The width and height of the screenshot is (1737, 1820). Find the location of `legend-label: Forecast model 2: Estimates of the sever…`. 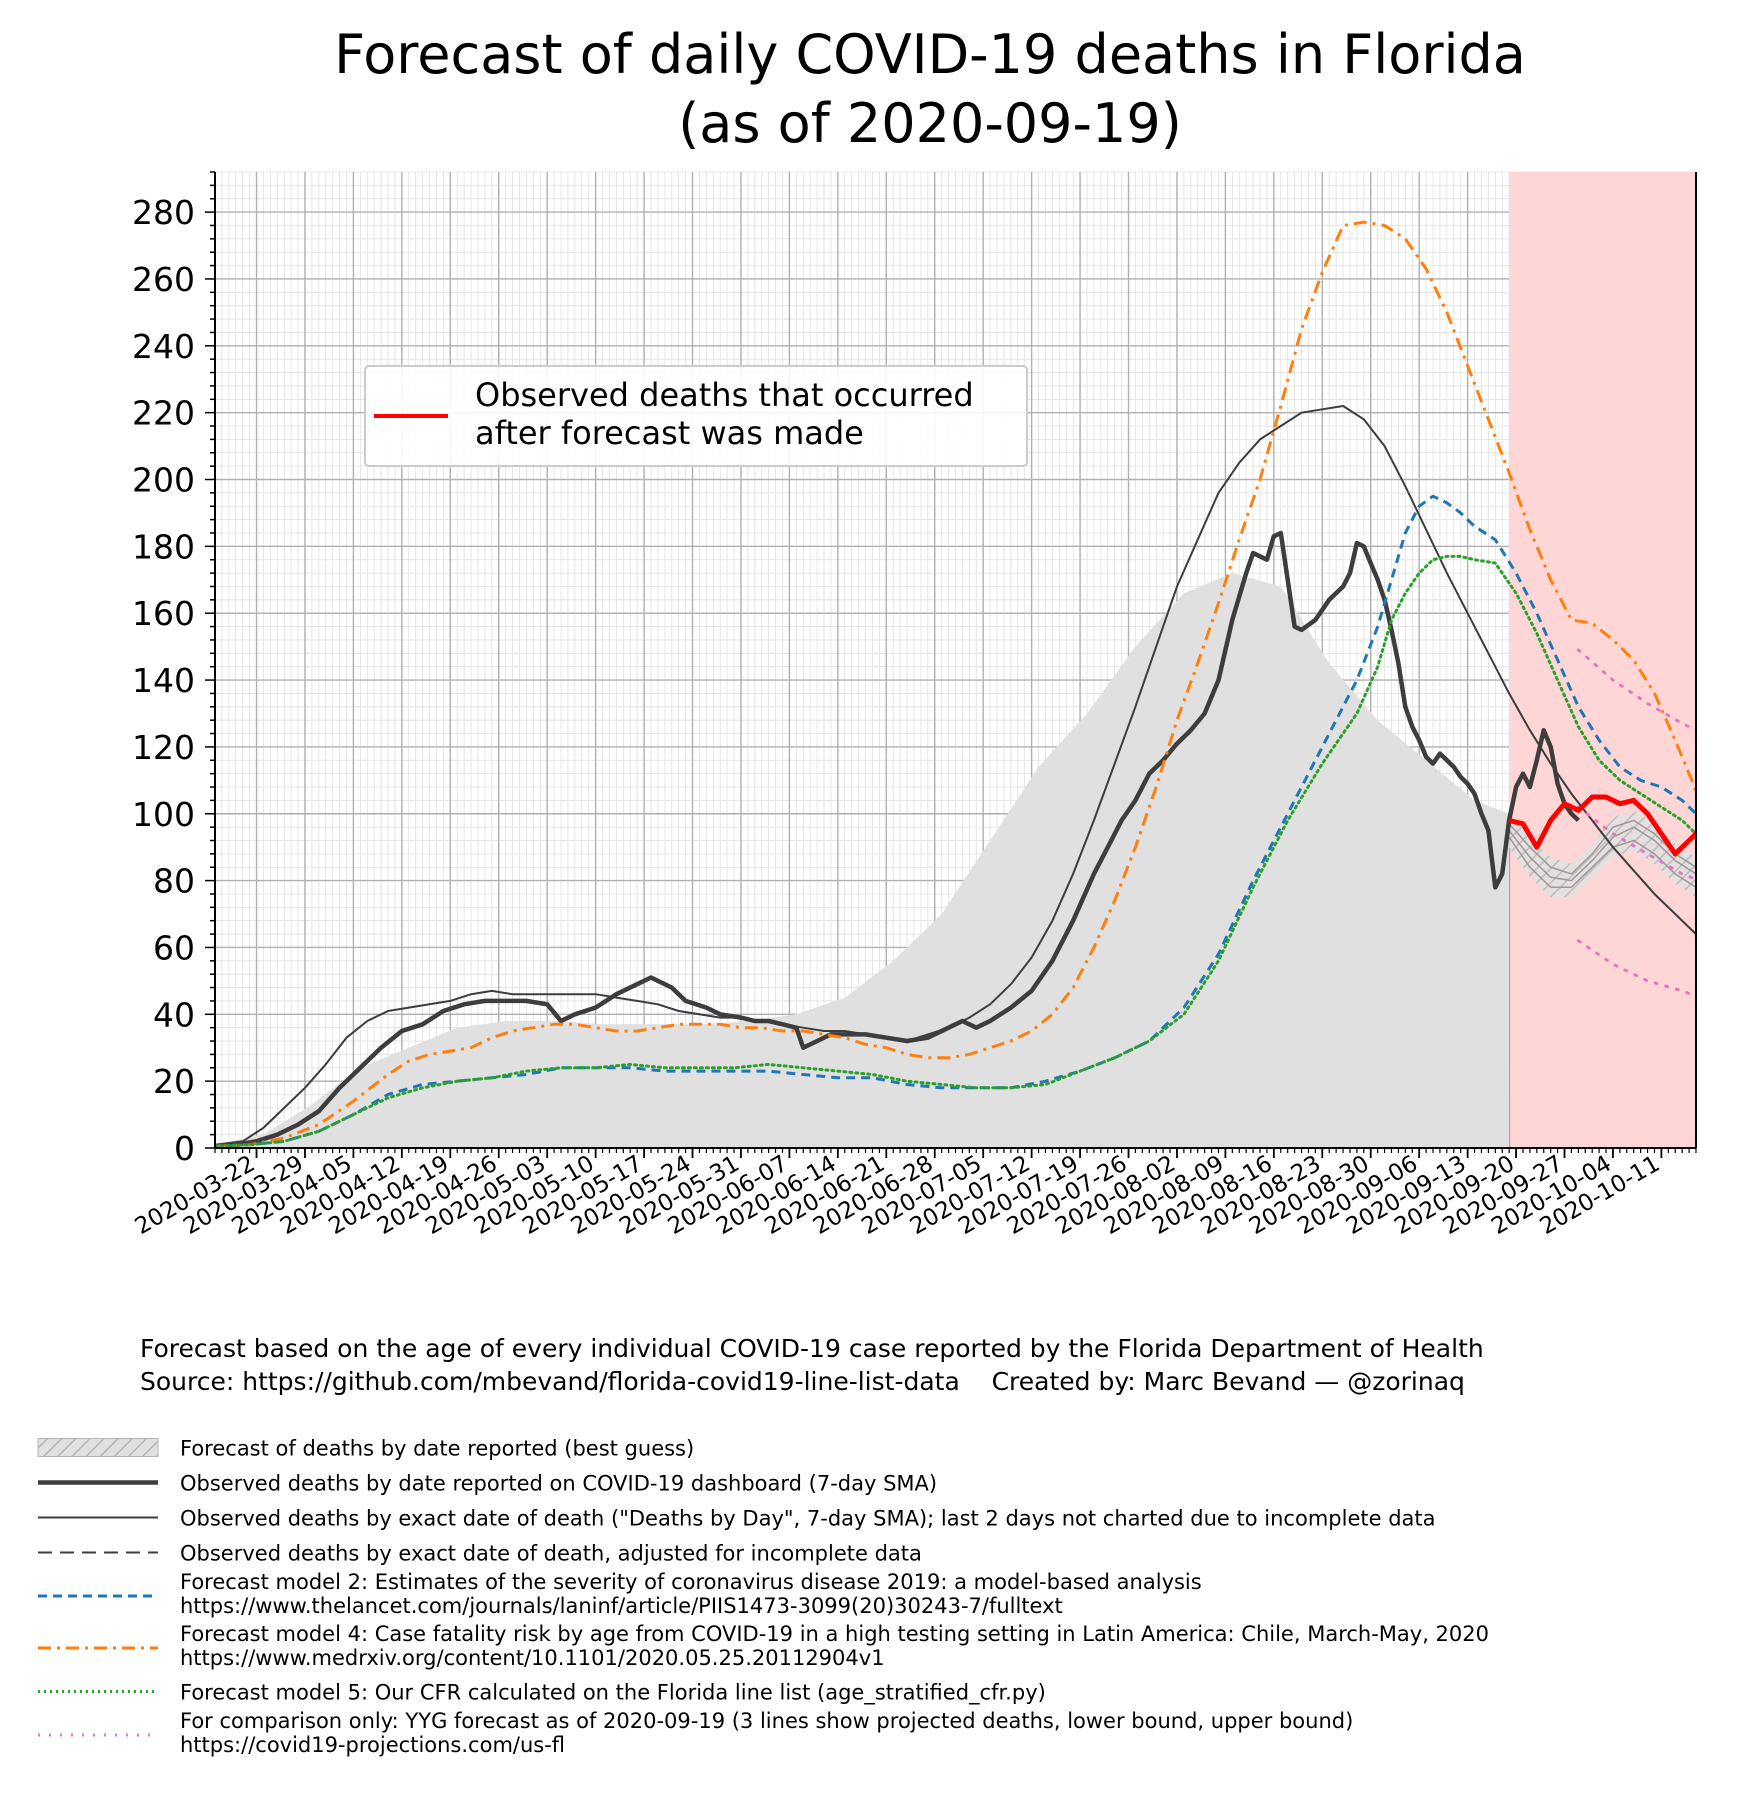

legend-label: Forecast model 2: Estimates of the sever… is located at coordinates (691, 1582).